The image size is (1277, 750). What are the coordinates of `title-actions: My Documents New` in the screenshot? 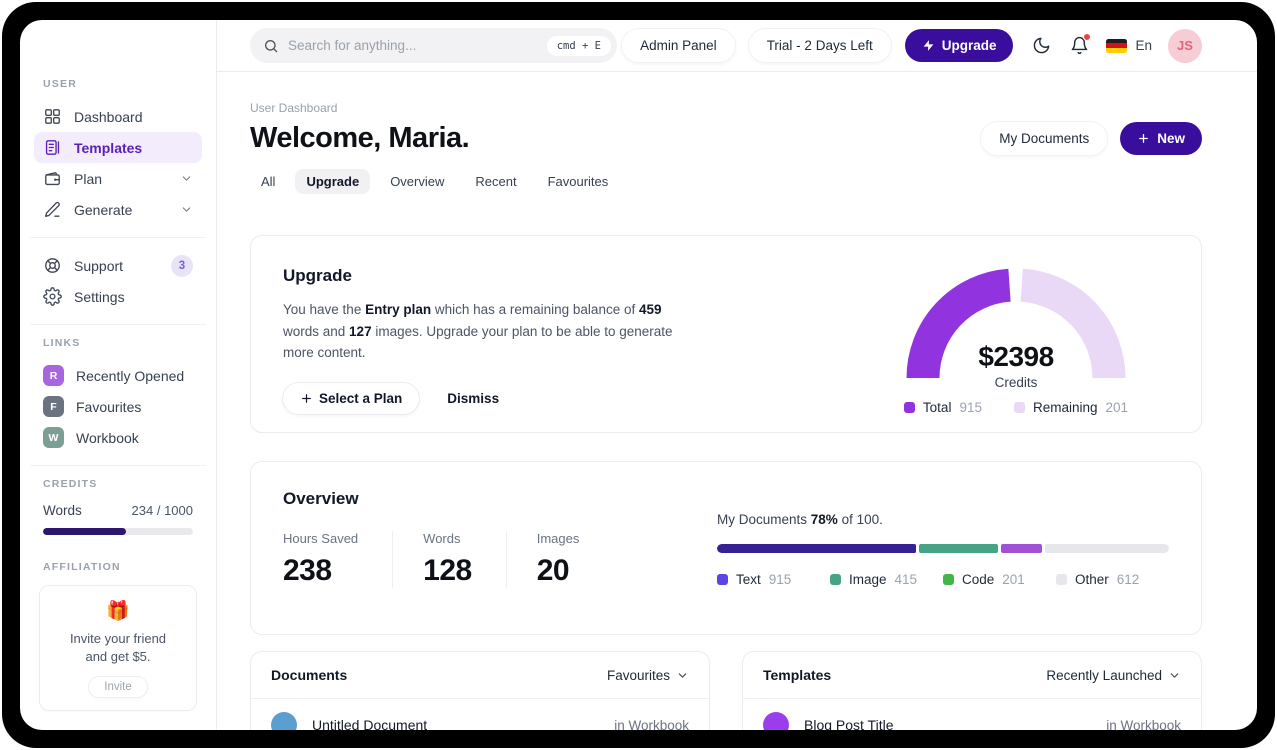 It's located at (1091, 138).